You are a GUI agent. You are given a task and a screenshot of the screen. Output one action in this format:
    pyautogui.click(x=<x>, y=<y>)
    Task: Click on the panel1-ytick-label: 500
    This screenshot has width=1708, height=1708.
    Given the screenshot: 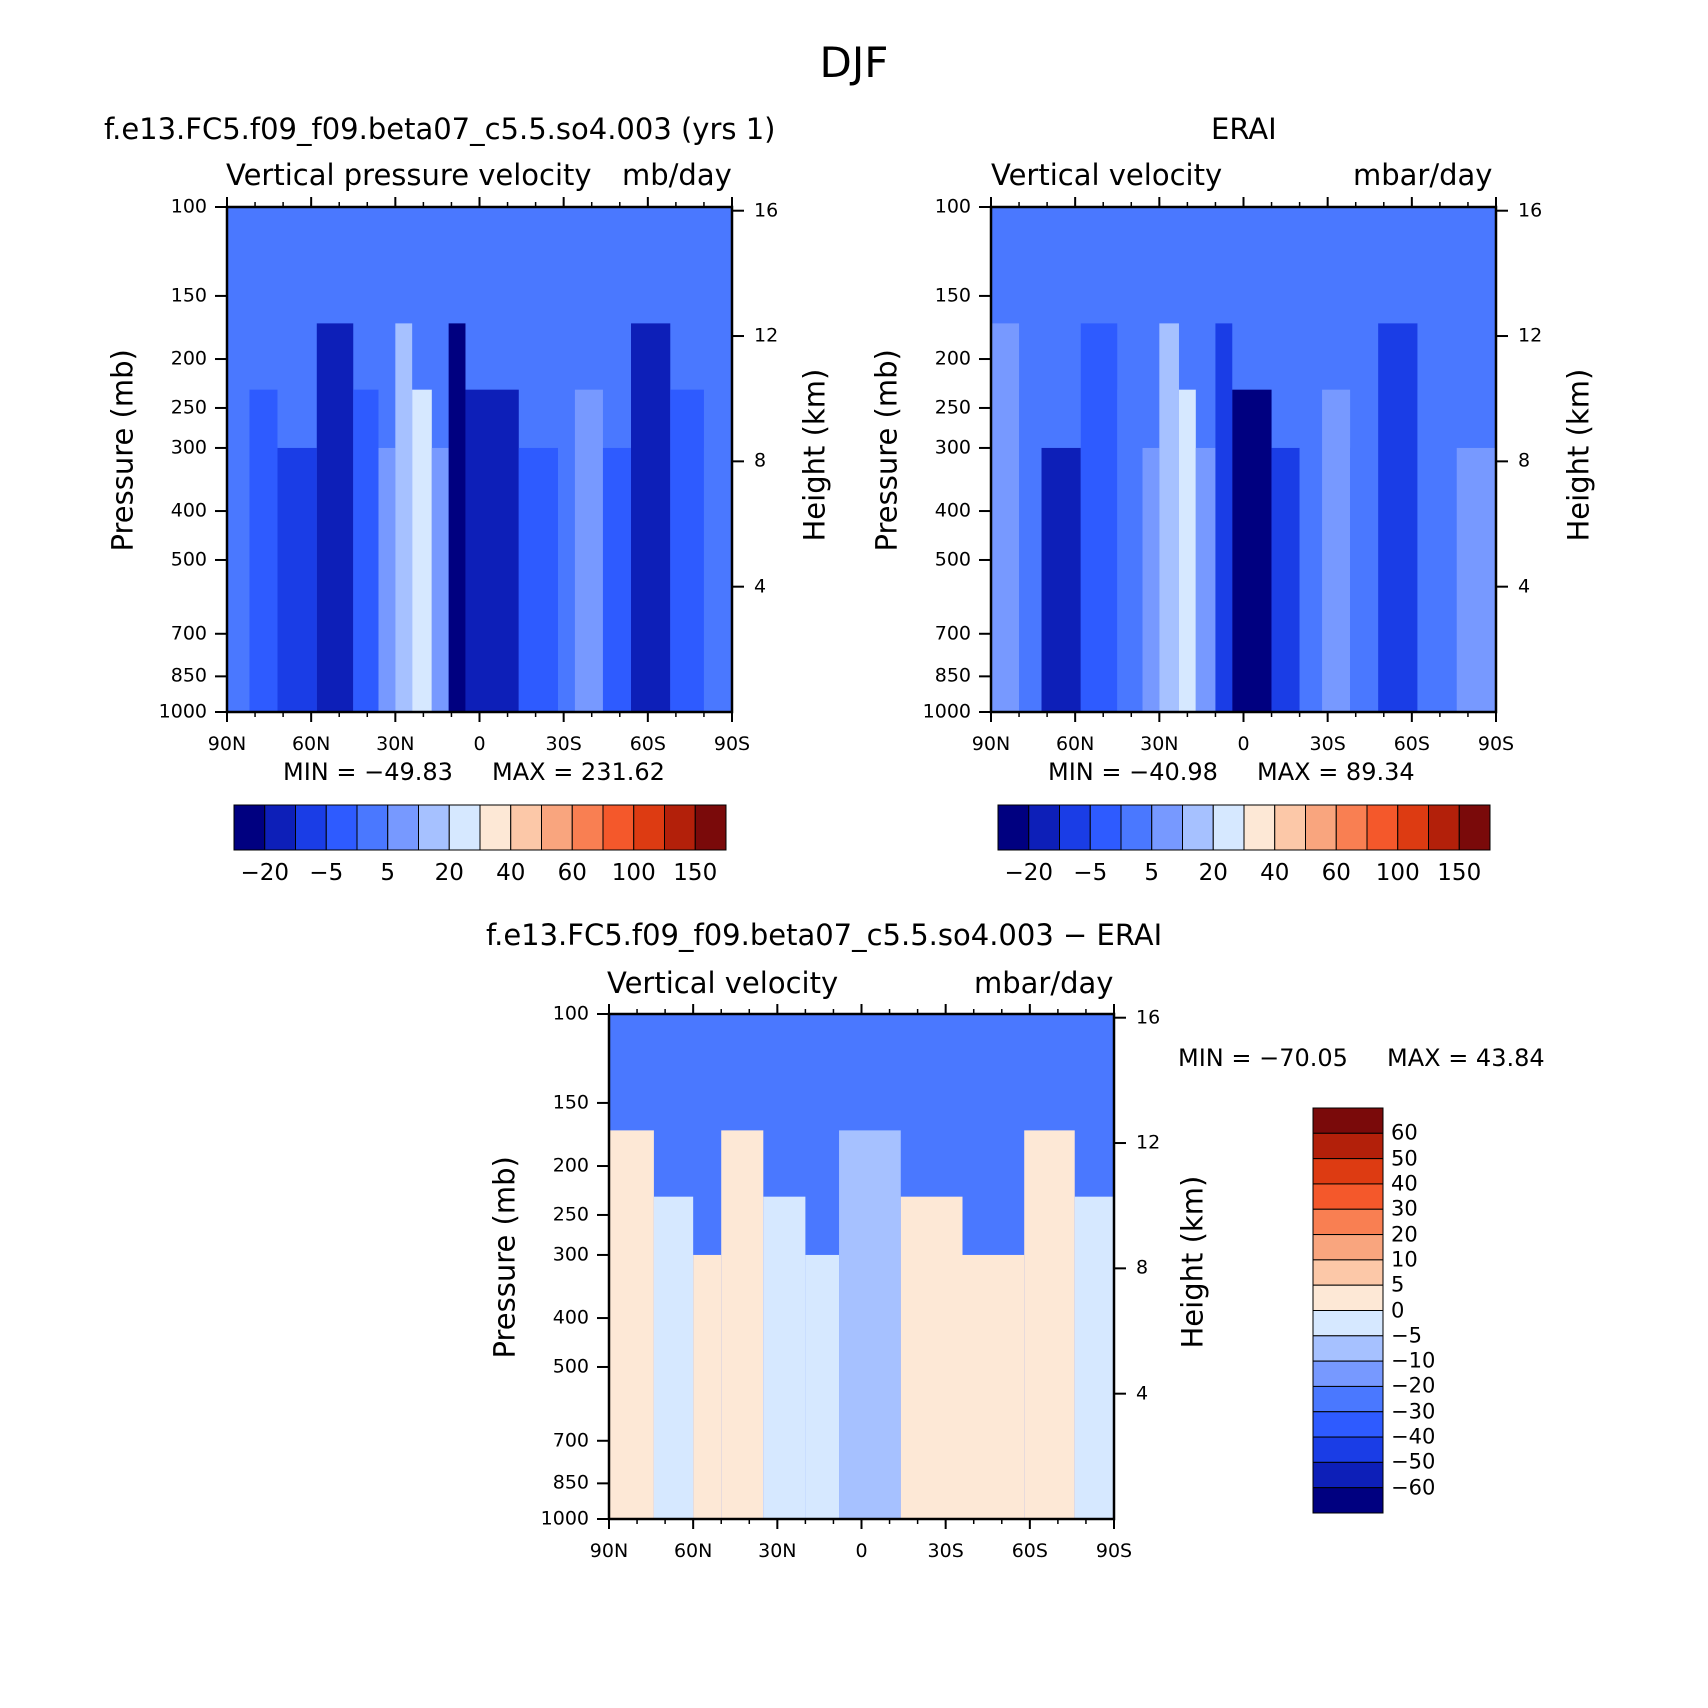 What is the action you would take?
    pyautogui.click(x=188, y=559)
    